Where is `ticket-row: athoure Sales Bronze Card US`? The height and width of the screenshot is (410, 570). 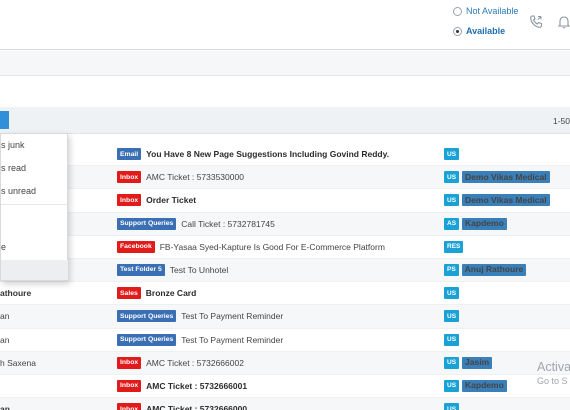
ticket-row: athoure Sales Bronze Card US is located at coordinates (285, 294).